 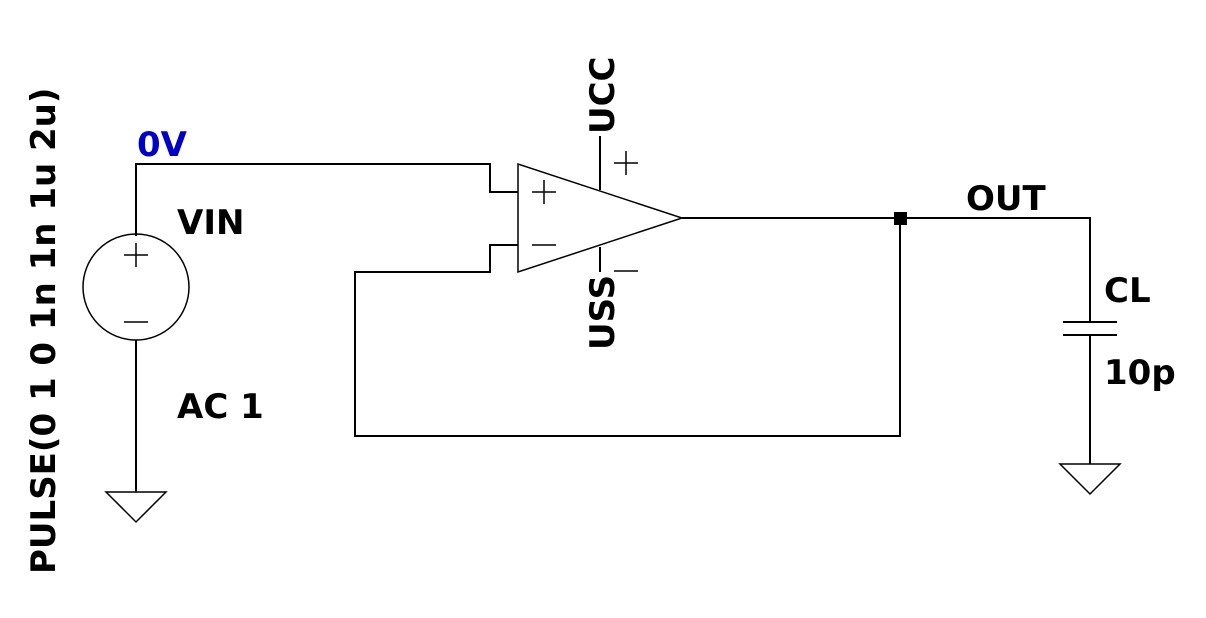 I want to click on junction-node, so click(x=900, y=218).